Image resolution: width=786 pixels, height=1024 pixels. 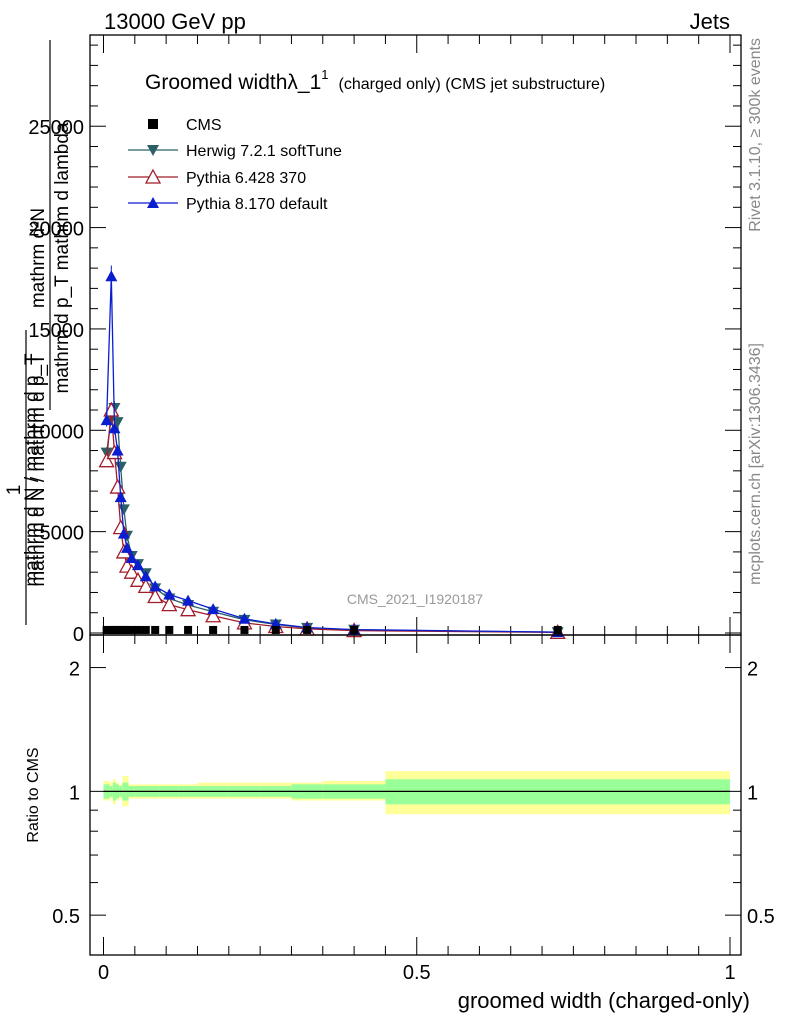 What do you see at coordinates (415, 599) in the screenshot?
I see `watermark: CMS_2021_I1920187` at bounding box center [415, 599].